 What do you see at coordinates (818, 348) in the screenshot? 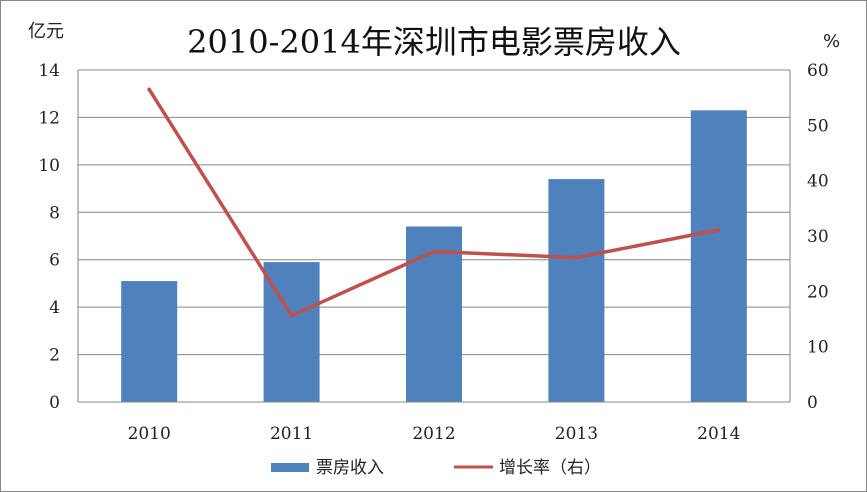
I see `right-tick-label: 10` at bounding box center [818, 348].